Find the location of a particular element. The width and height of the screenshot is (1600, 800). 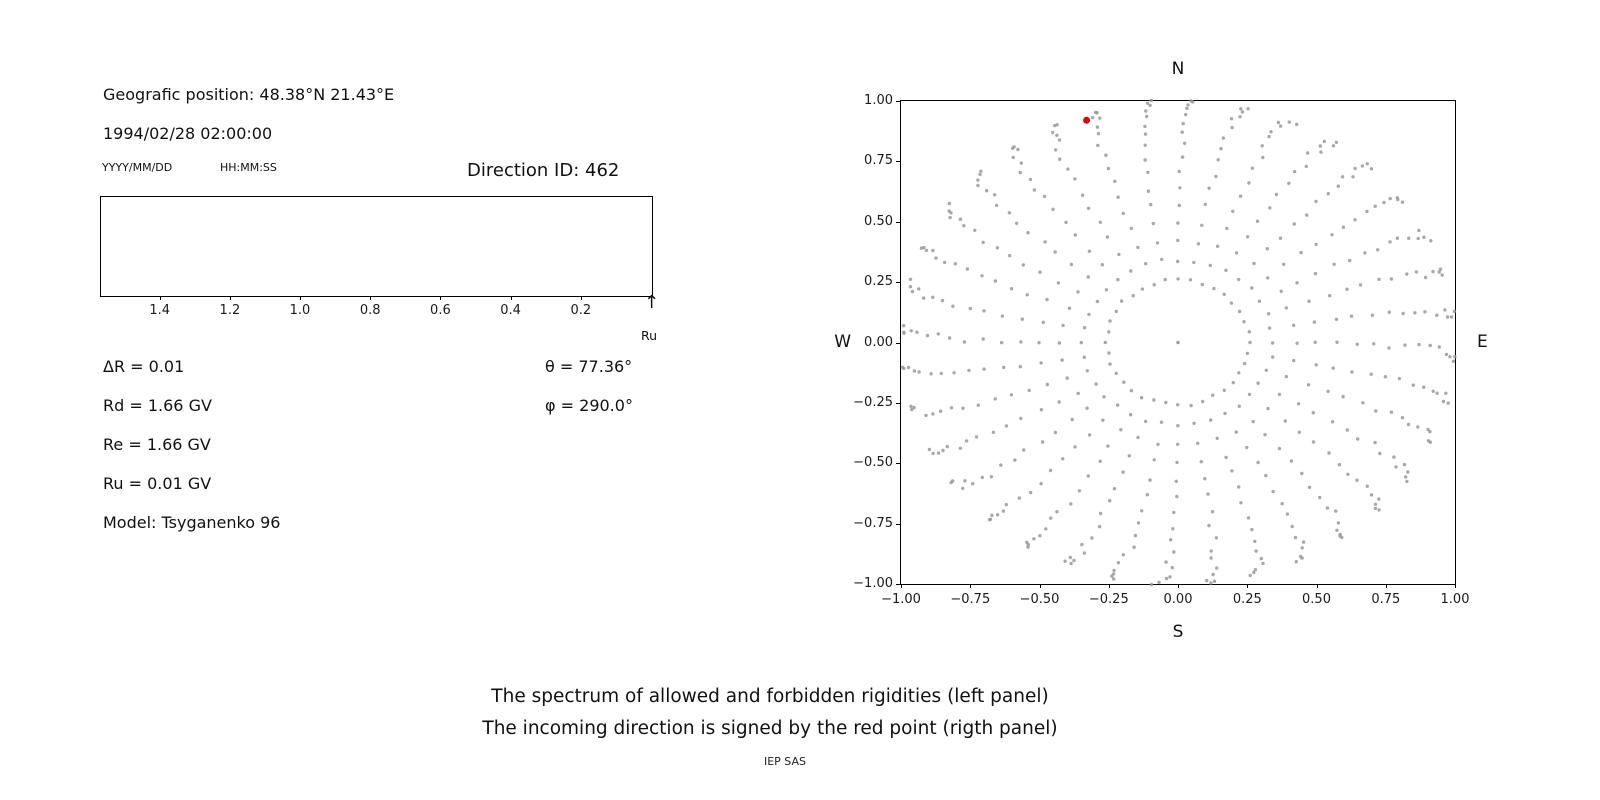

y-tick-label: −0.50 is located at coordinates (873, 463).